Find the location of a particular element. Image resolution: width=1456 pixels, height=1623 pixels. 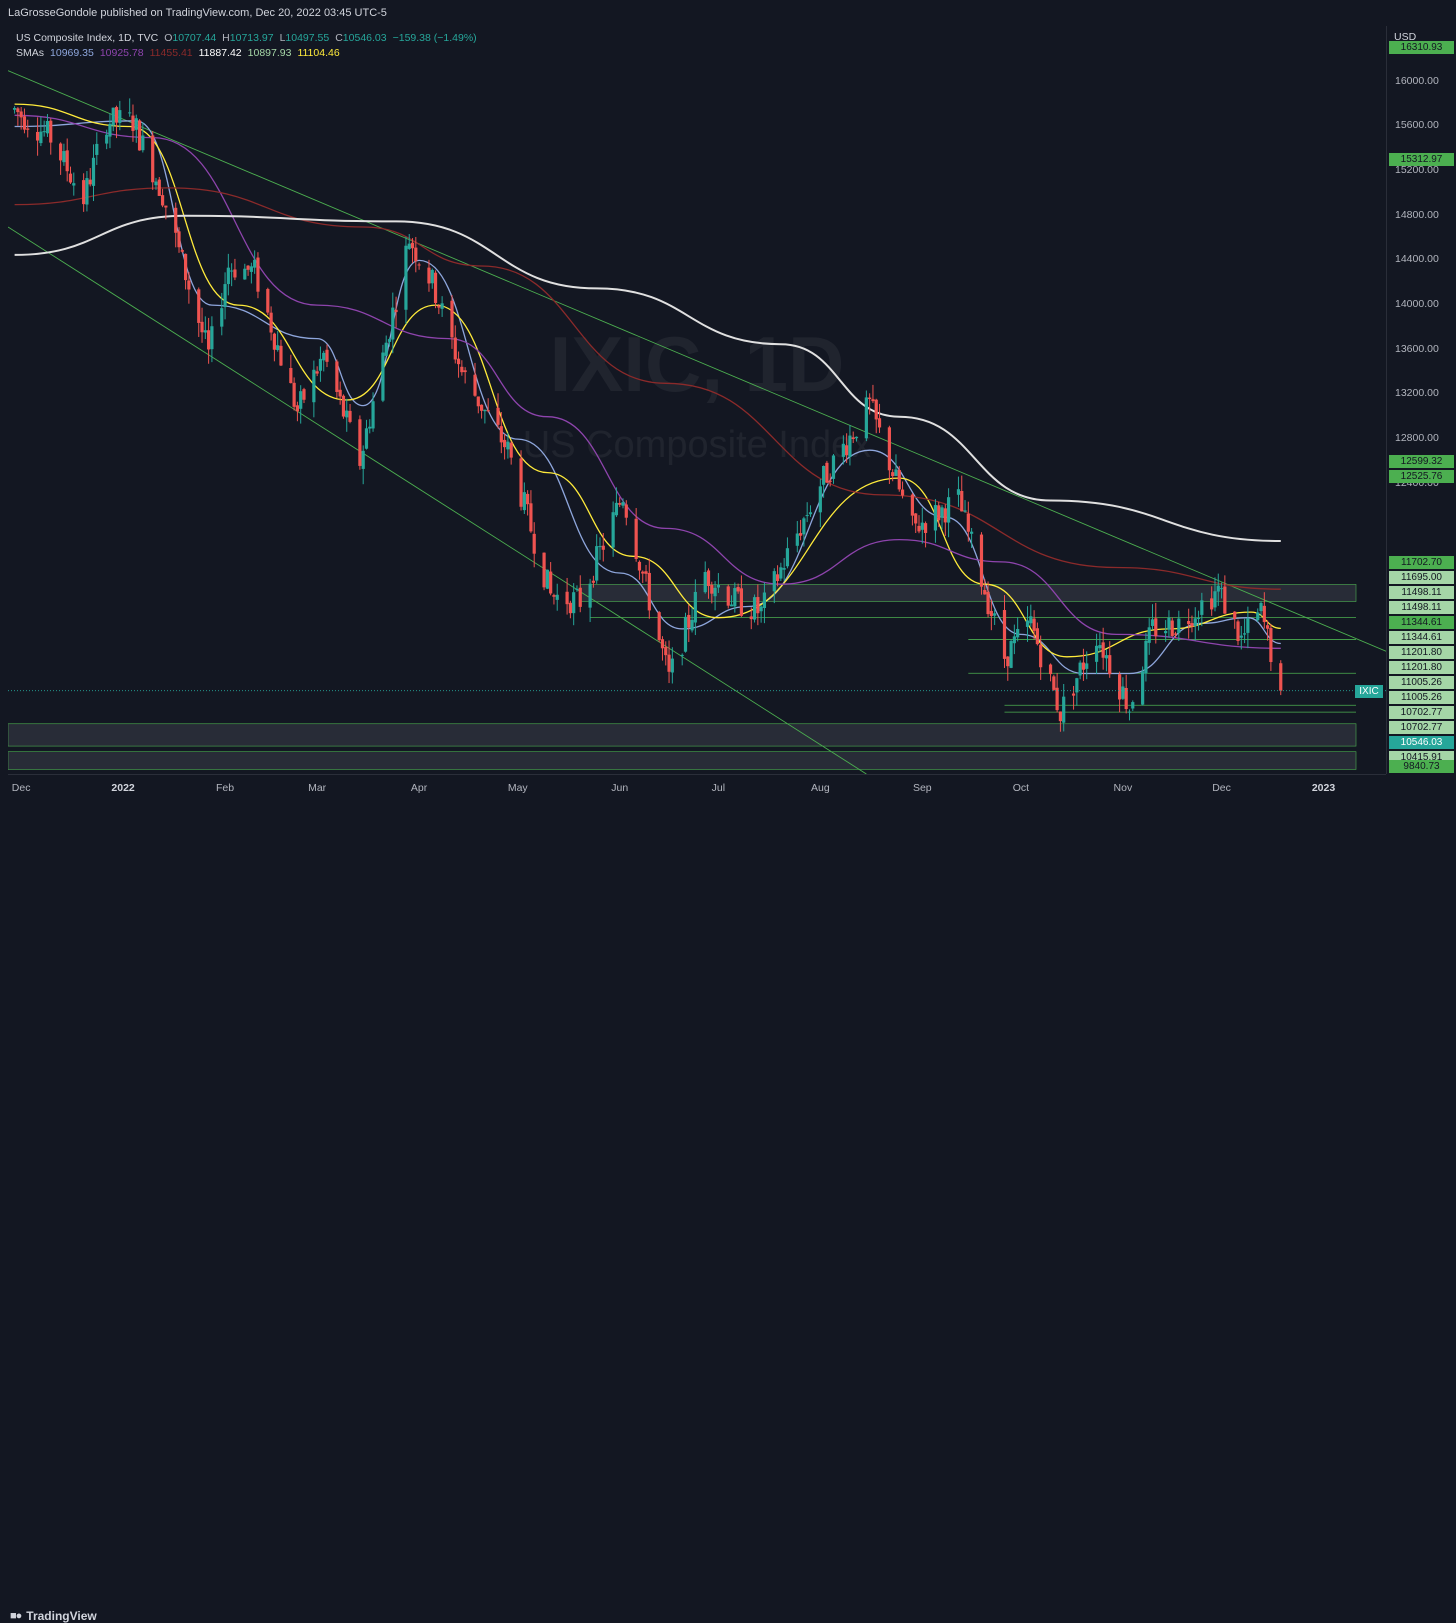

time-tick: Oct is located at coordinates (1021, 788).